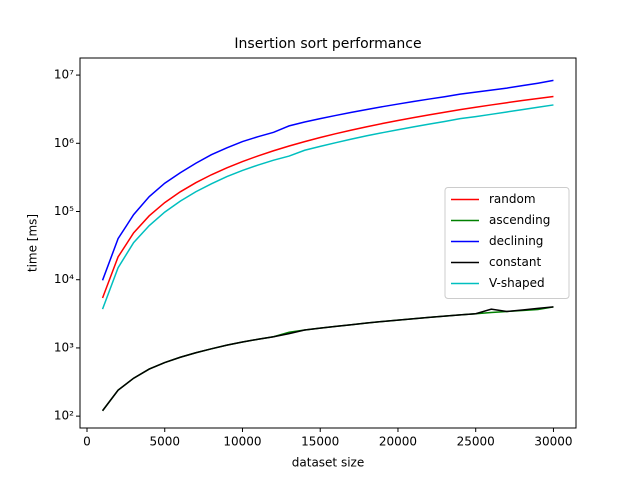 This screenshot has width=640, height=484. Describe the element at coordinates (512, 199) in the screenshot. I see `legend-label: random` at that location.